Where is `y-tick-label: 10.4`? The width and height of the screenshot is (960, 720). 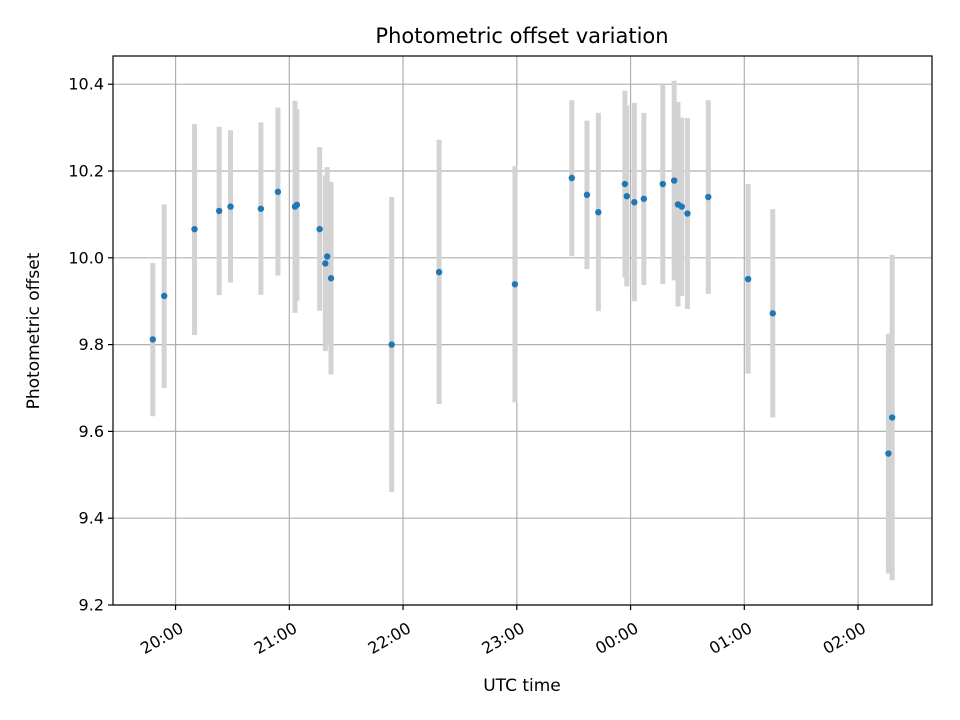
y-tick-label: 10.4 is located at coordinates (86, 84).